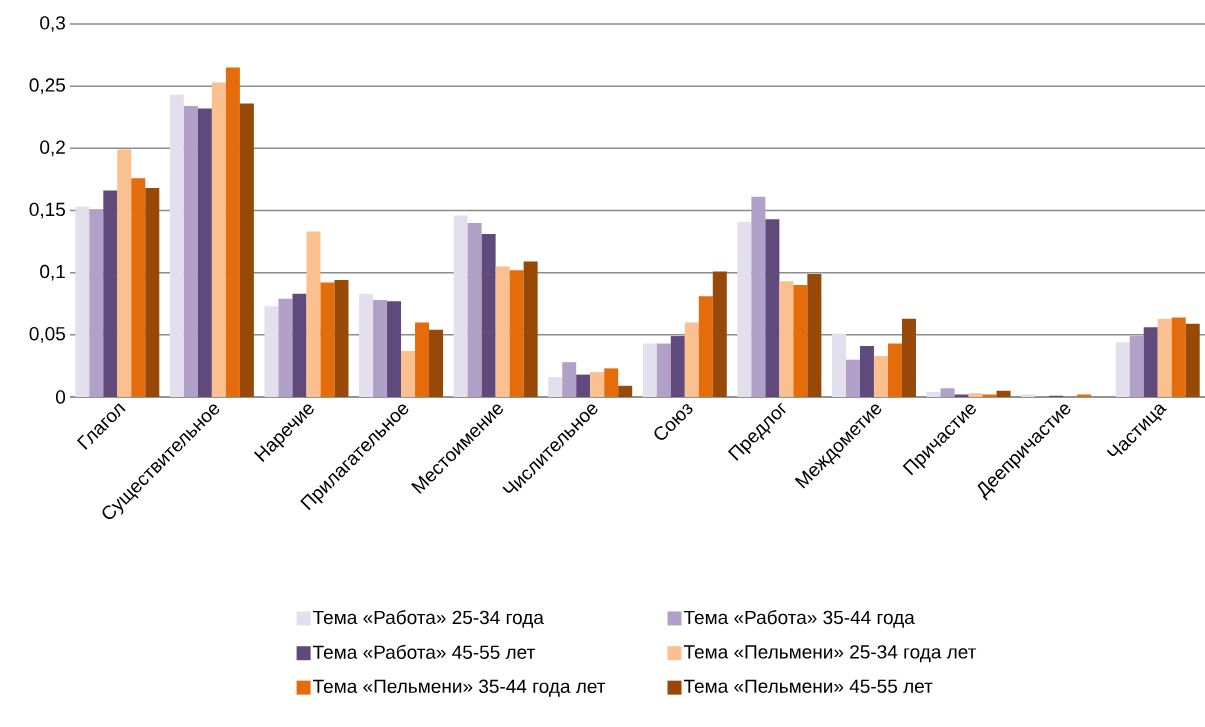 Image resolution: width=1205 pixels, height=727 pixels. What do you see at coordinates (428, 619) in the screenshot?
I see `legend-label: Тема «Работа» 25-34 года` at bounding box center [428, 619].